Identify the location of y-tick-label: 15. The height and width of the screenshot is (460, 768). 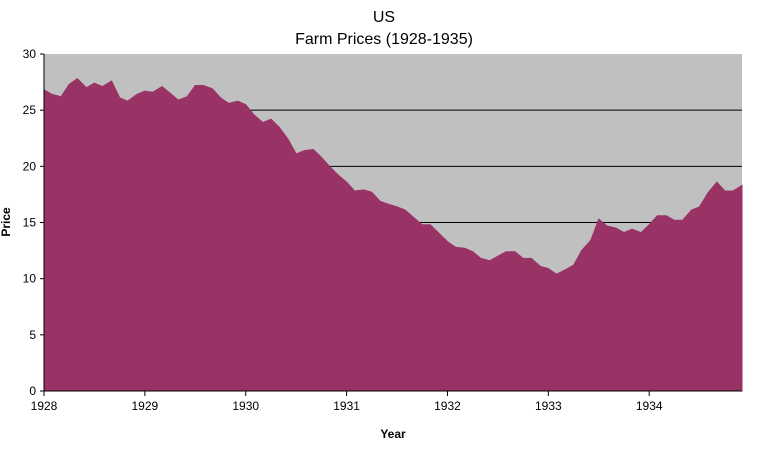
(30, 223).